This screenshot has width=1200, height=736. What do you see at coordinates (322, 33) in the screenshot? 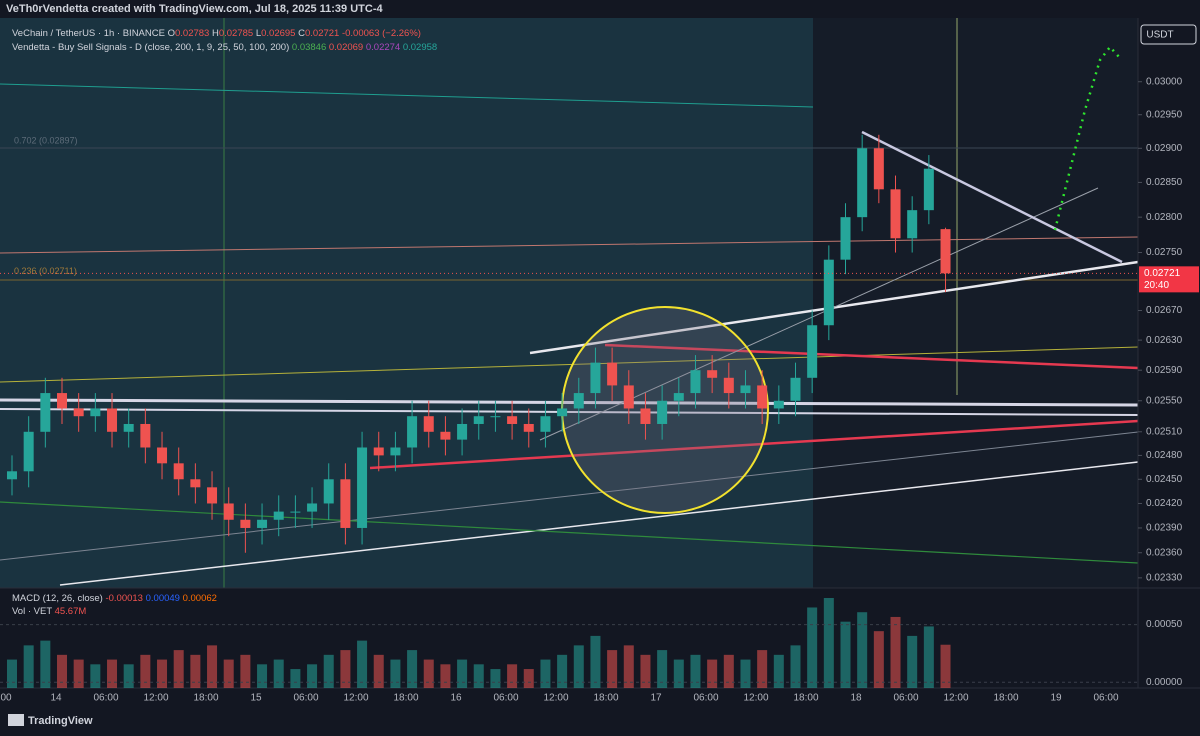
I see `ohlc-value: 0.02721` at bounding box center [322, 33].